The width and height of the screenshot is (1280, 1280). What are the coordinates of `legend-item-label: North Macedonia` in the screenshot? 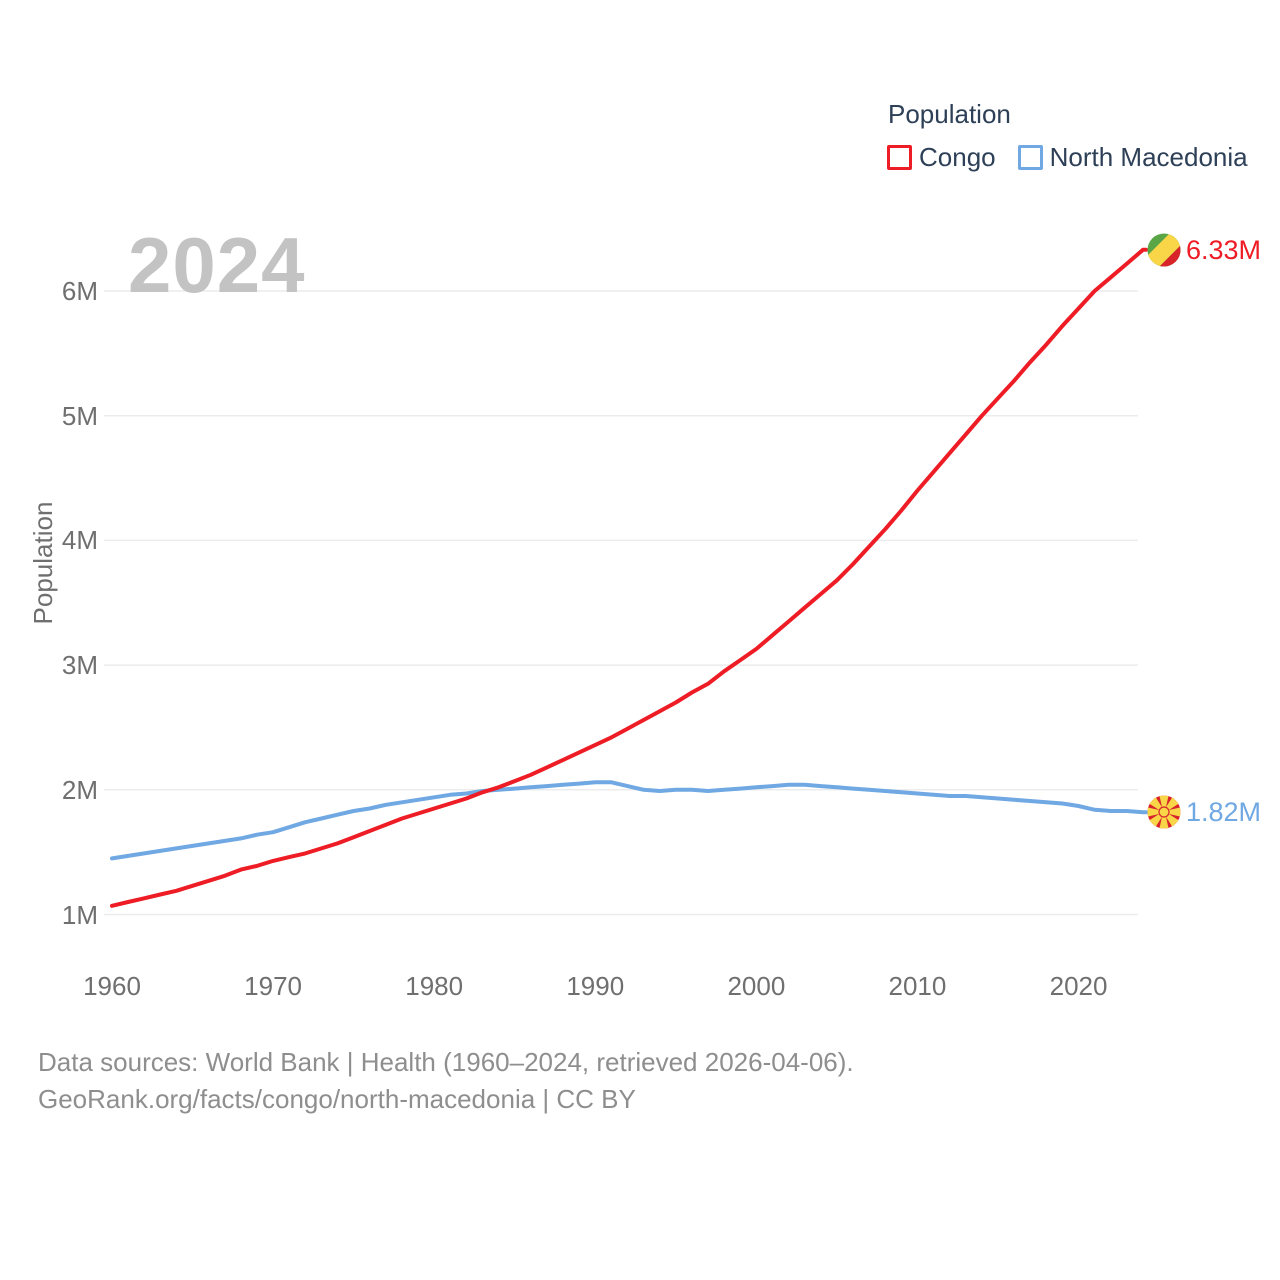 It's located at (1148, 157).